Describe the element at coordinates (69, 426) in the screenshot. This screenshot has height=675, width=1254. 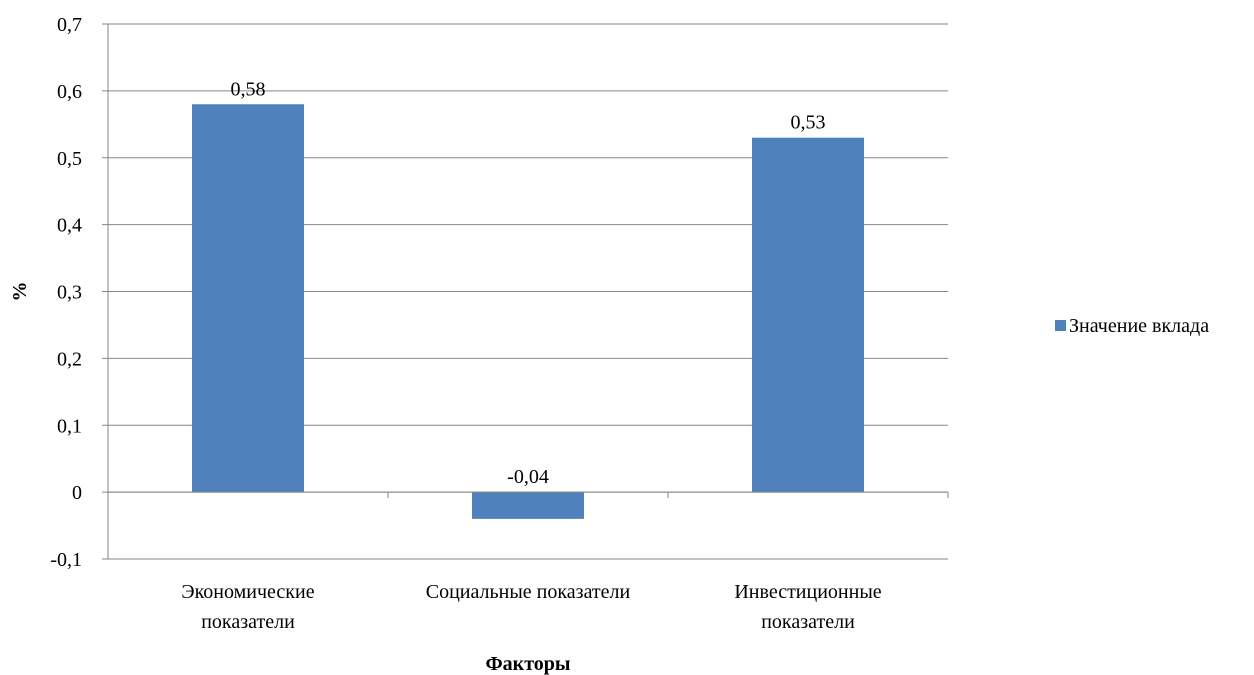
I see `y-tick-label: 0,1` at that location.